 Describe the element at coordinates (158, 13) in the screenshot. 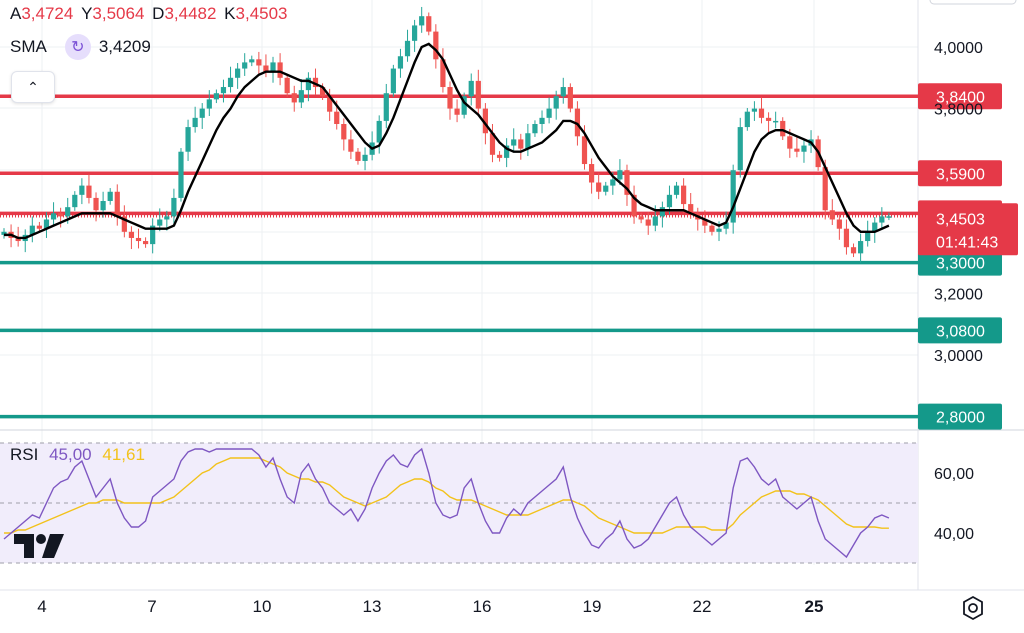

I see `low-label: D` at that location.